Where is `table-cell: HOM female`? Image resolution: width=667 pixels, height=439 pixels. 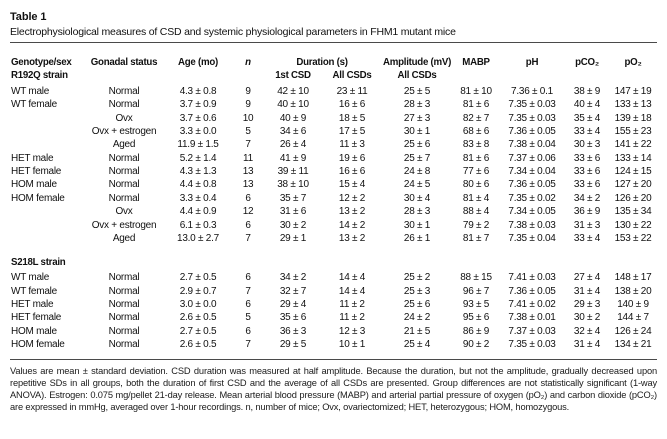 table-cell: HOM female is located at coordinates (38, 345).